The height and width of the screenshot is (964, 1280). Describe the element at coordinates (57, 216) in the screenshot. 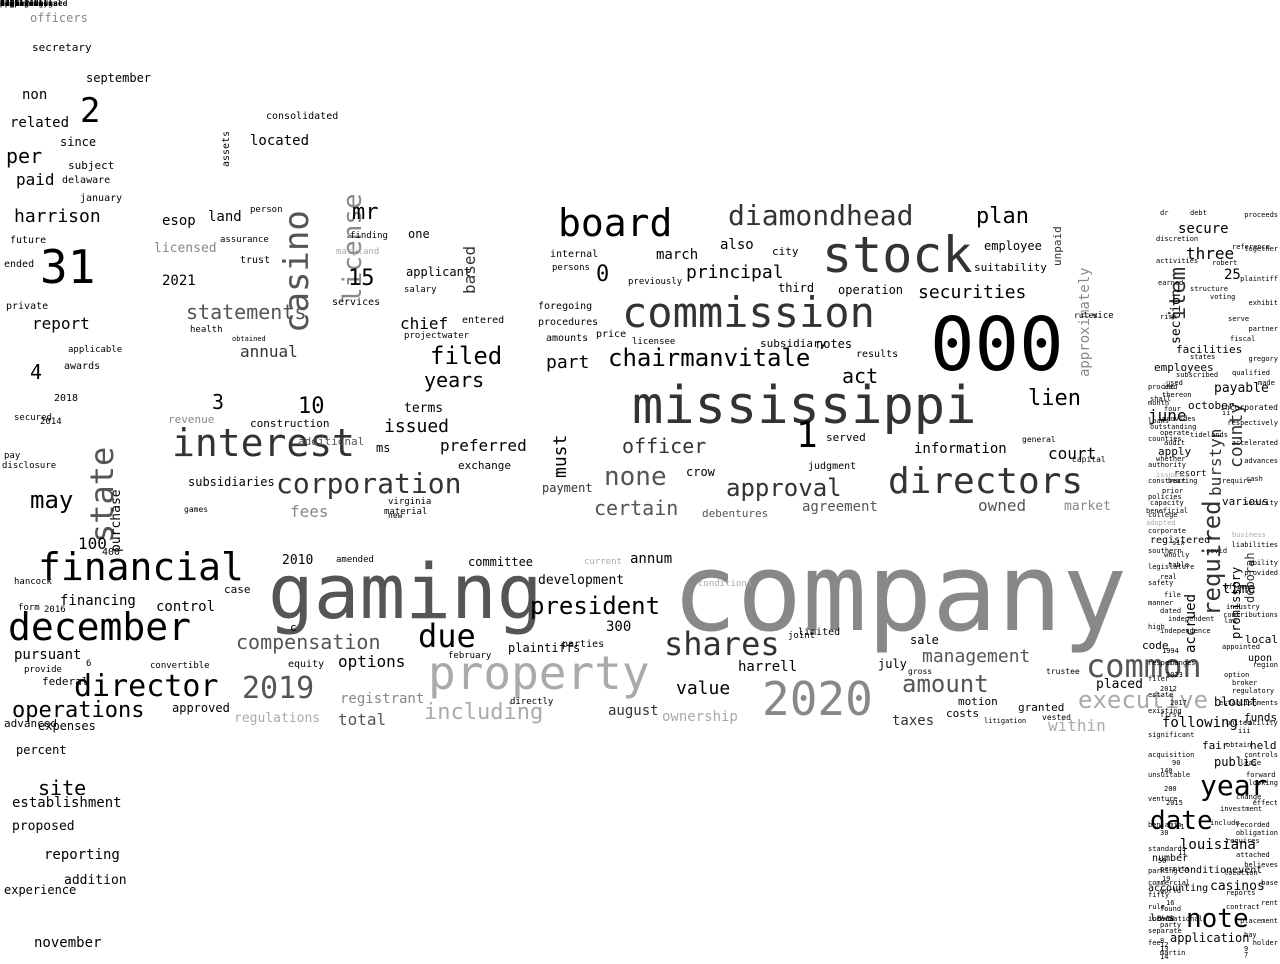

I see `word-harrison: harrison` at that location.